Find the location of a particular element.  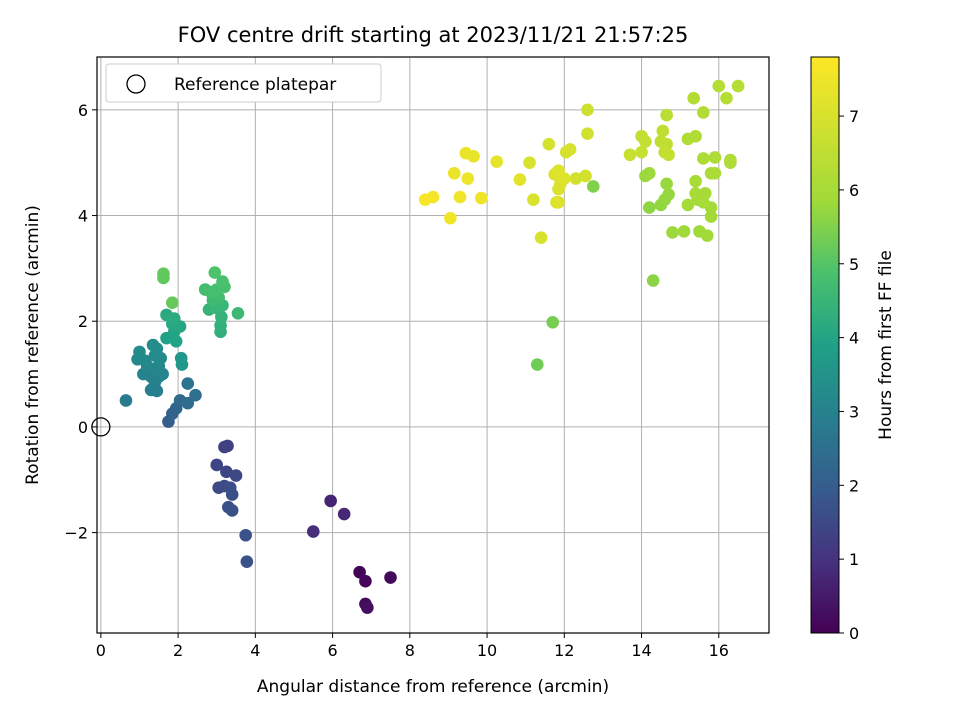

colorbar-label: Hours from first FF file is located at coordinates (886, 345).